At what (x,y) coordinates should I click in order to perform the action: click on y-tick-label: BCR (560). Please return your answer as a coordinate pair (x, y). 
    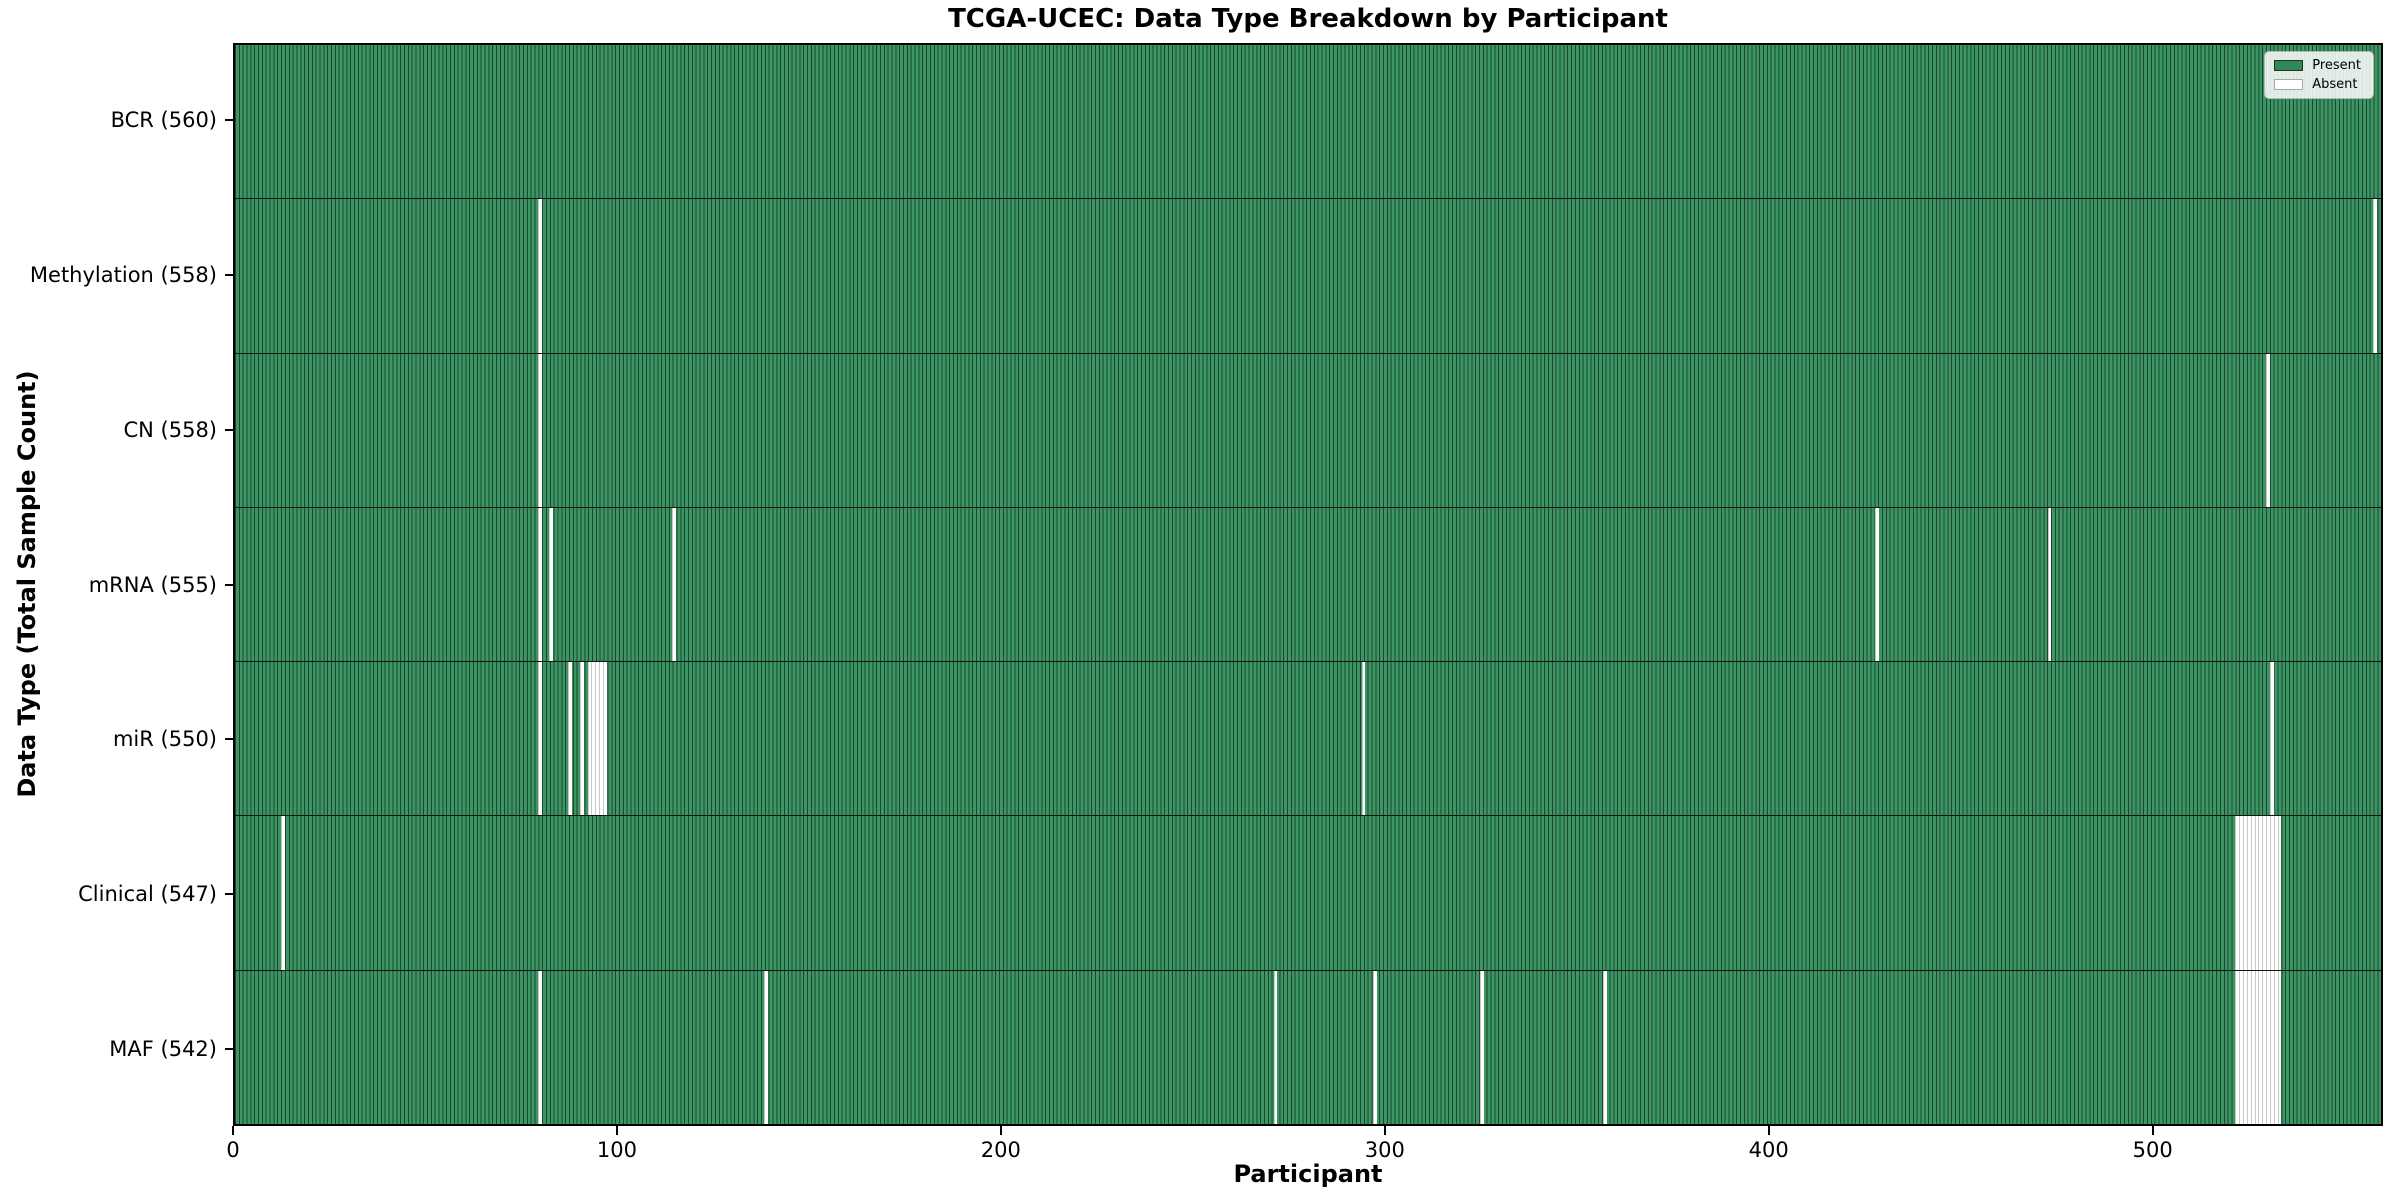
    Looking at the image, I should click on (163, 120).